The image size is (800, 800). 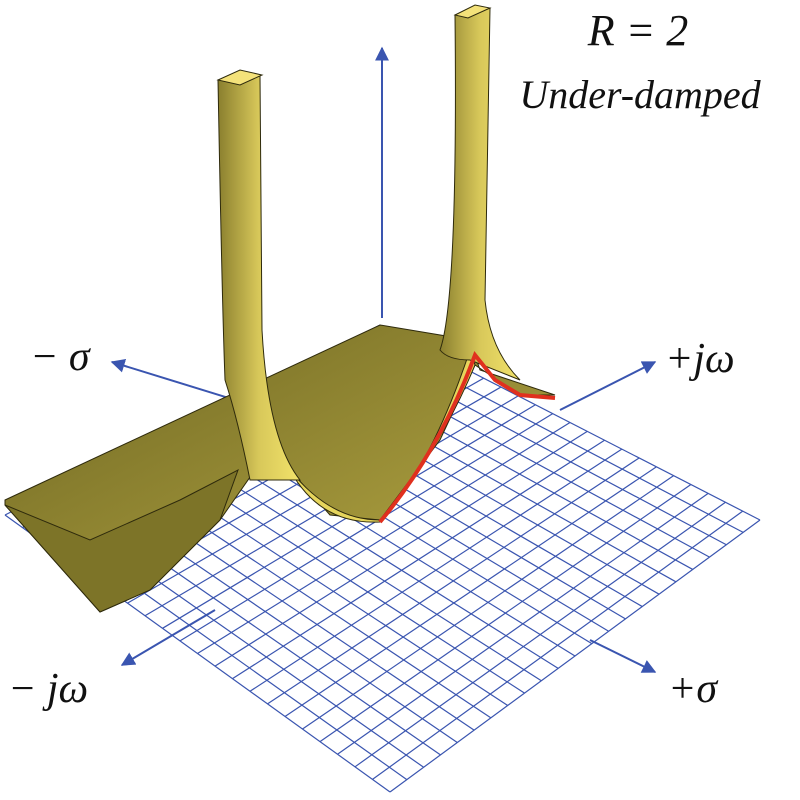 What do you see at coordinates (608, 386) in the screenshot?
I see `pos-jw-axis` at bounding box center [608, 386].